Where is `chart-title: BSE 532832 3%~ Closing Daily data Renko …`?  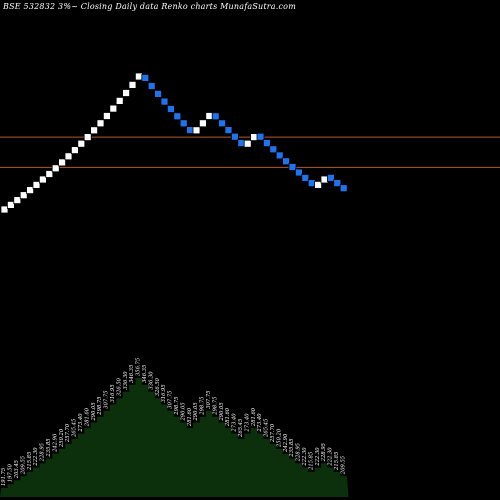
chart-title: BSE 532832 3%~ Closing Daily data Renko … is located at coordinates (149, 6).